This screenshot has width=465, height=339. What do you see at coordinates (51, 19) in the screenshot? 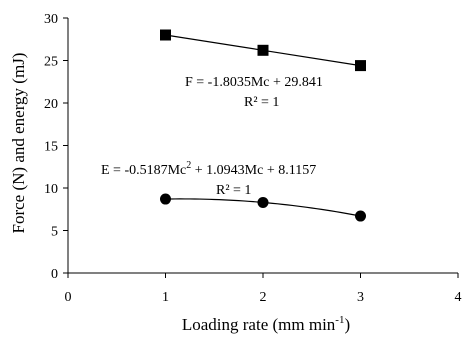
I see `y-tick-label: 30` at bounding box center [51, 19].